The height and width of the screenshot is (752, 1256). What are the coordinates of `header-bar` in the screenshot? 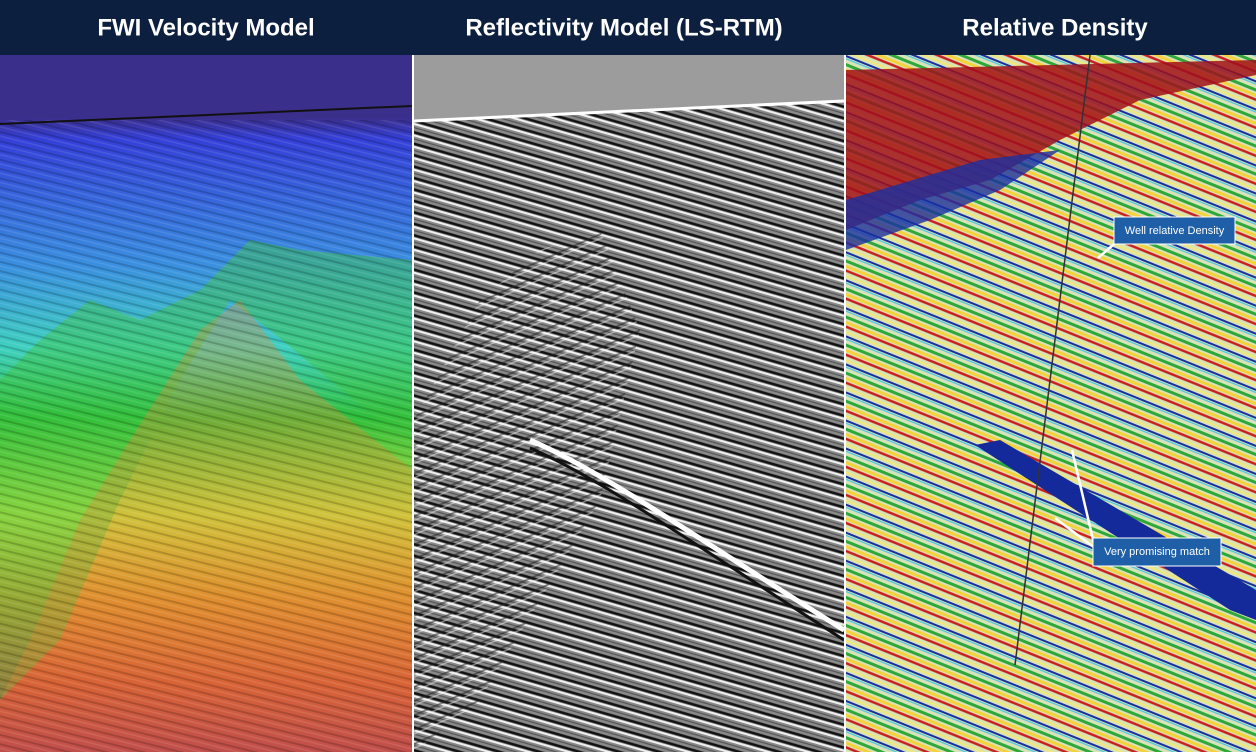 It's located at (628, 27).